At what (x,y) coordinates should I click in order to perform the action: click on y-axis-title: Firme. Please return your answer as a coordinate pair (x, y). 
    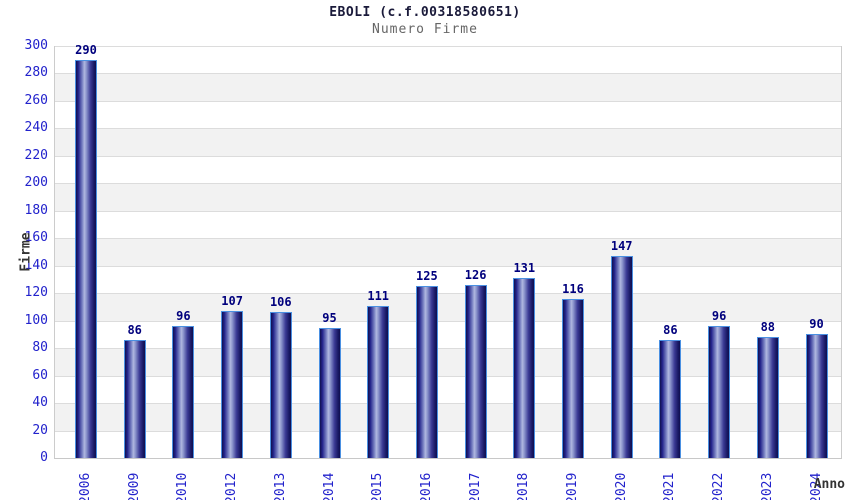
    Looking at the image, I should click on (26, 252).